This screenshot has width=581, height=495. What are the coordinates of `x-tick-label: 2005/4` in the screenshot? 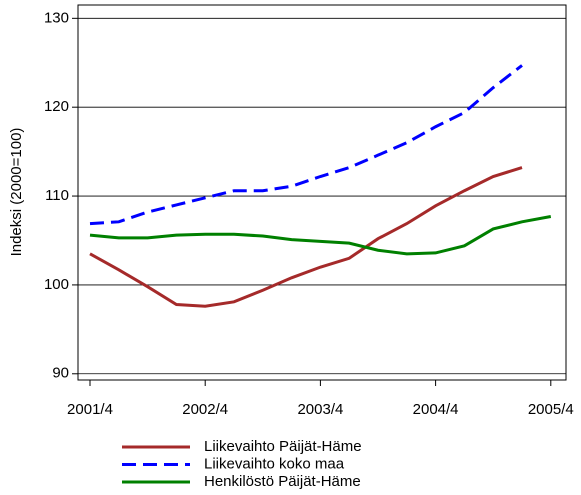 It's located at (551, 409).